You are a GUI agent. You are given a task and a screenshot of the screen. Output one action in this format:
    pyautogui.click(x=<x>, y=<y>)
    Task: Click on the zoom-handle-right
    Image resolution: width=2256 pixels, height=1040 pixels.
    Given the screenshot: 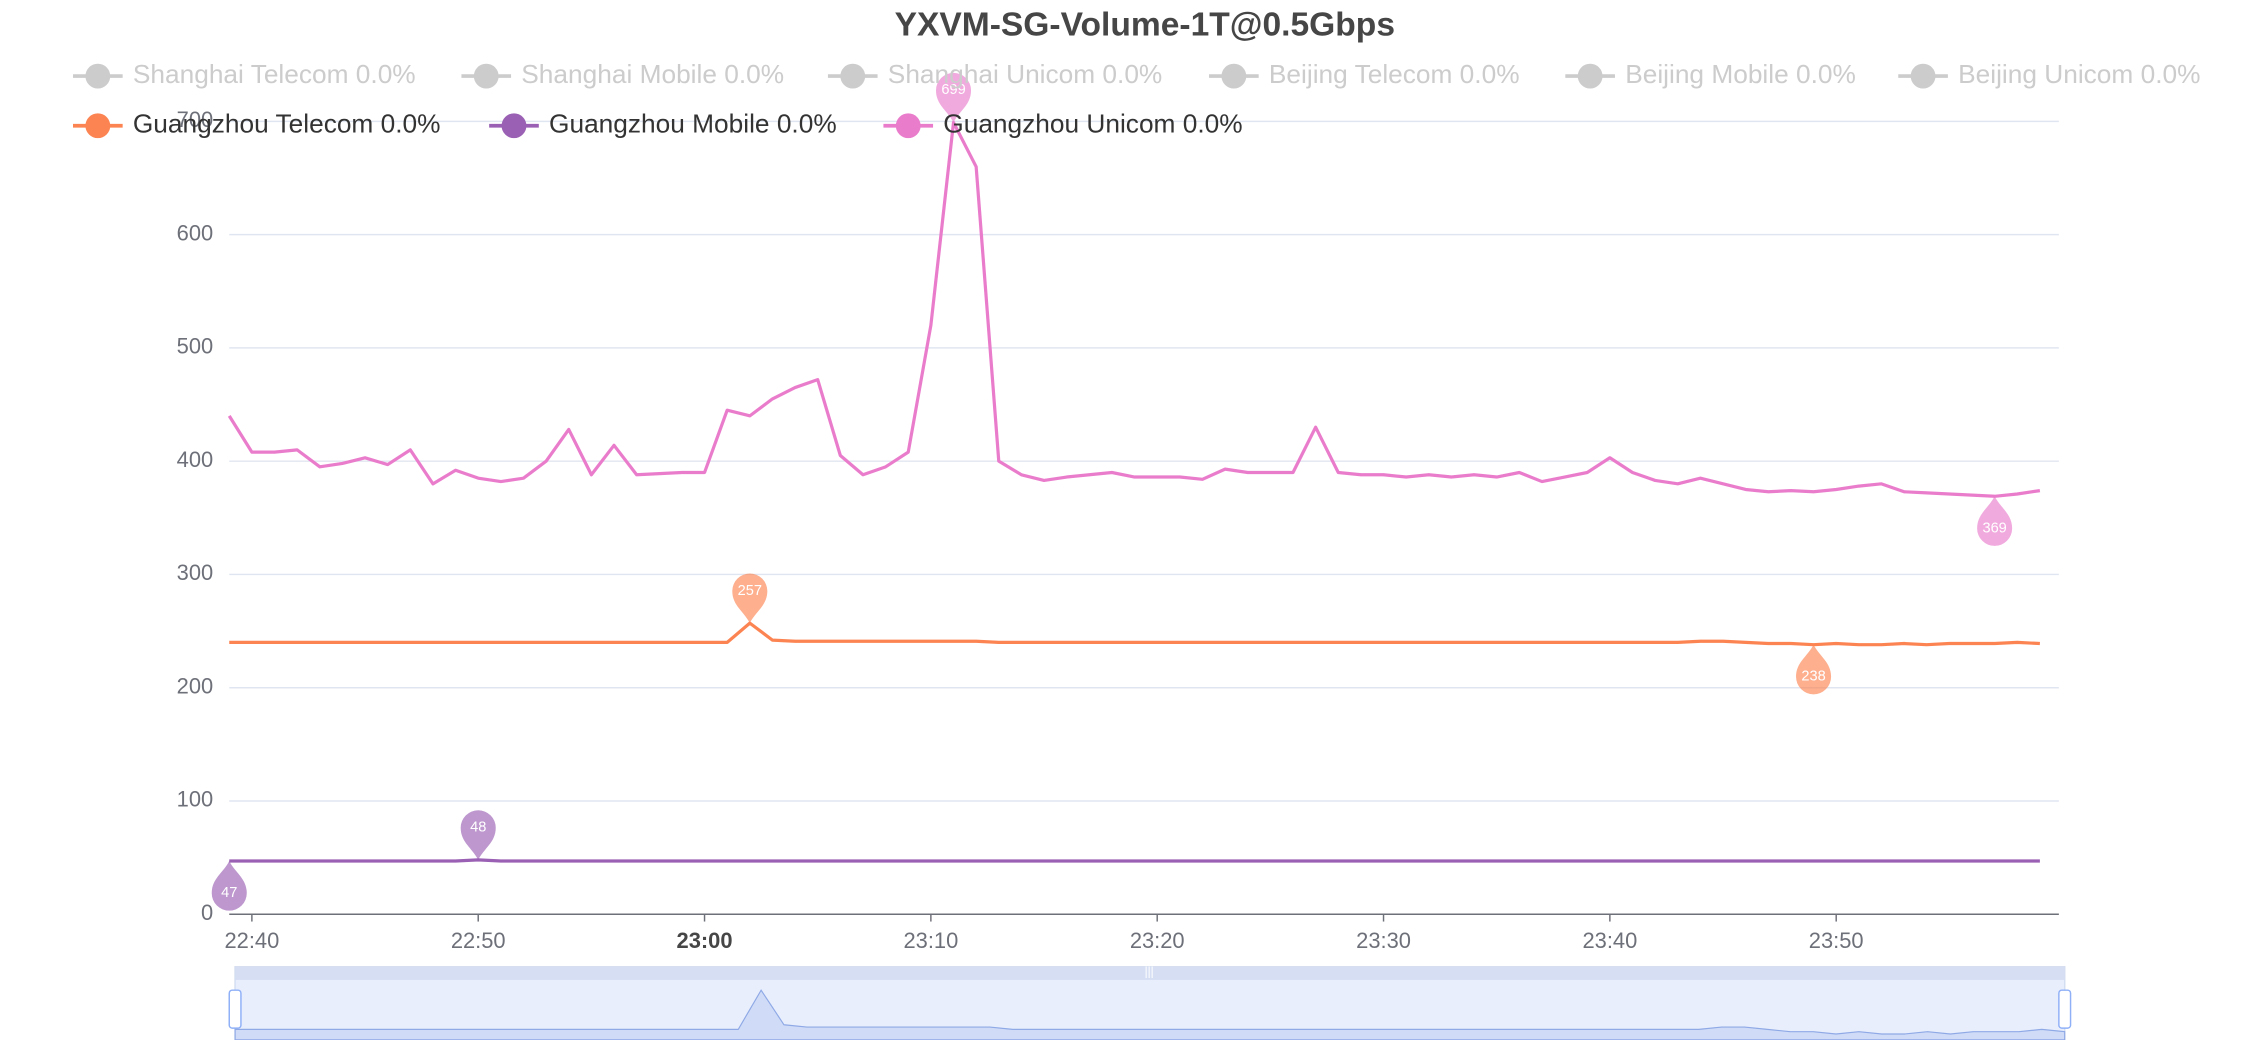 What is the action you would take?
    pyautogui.click(x=2065, y=1009)
    